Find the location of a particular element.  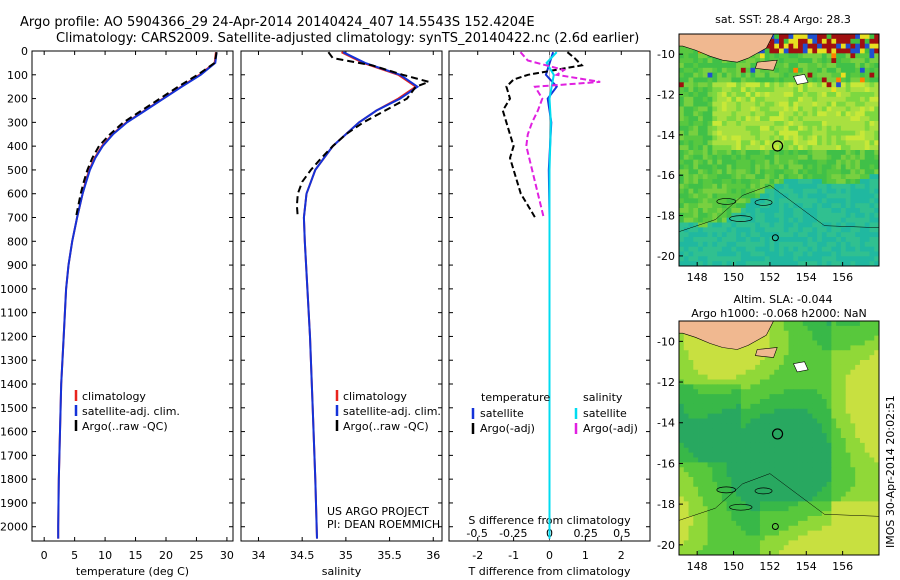

temperature-xlabel: temperature (deg C) is located at coordinates (132, 571).